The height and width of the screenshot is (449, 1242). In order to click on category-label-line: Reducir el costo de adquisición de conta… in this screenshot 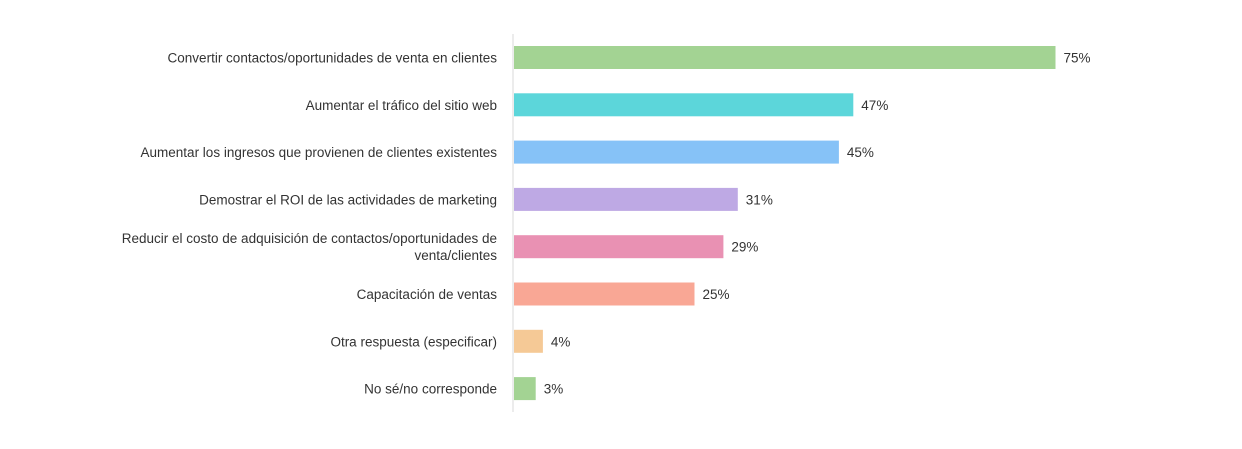, I will do `click(309, 238)`.